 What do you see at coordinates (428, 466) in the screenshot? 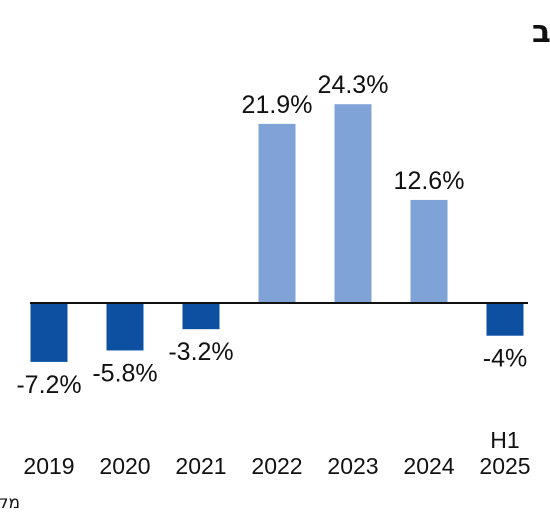
I see `x-tick-label-5: 2024` at bounding box center [428, 466].